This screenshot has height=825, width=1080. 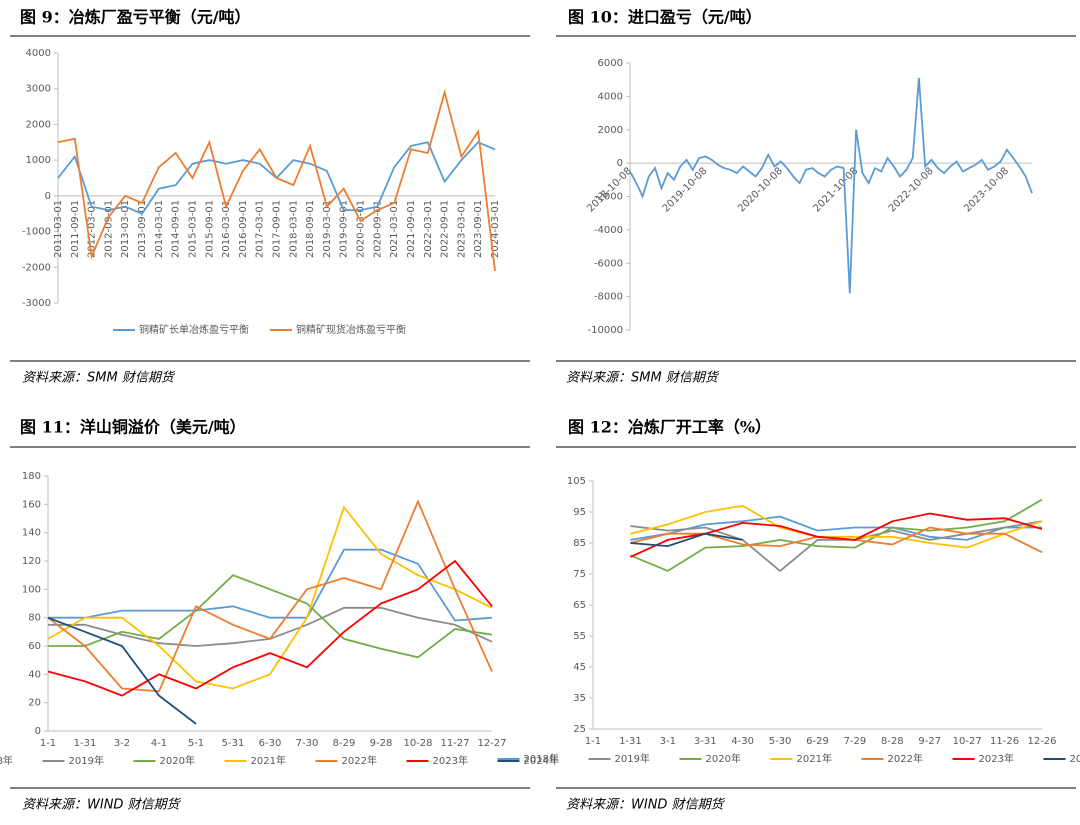 What do you see at coordinates (491, 743) in the screenshot?
I see `x-tick-label: 12-27` at bounding box center [491, 743].